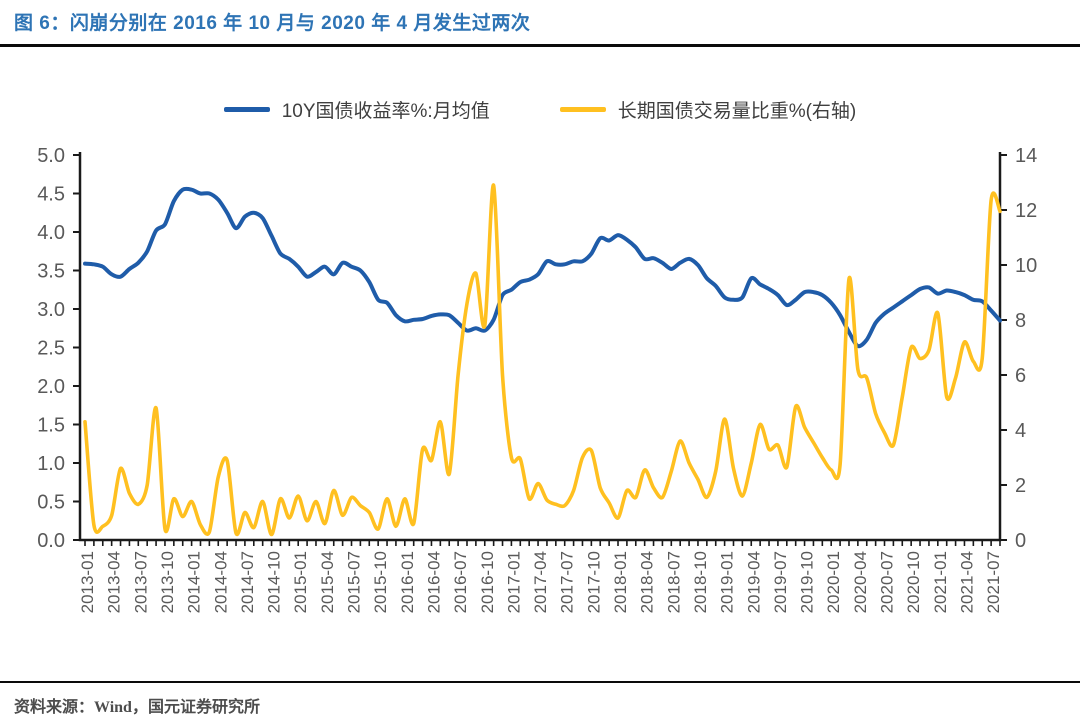 The height and width of the screenshot is (727, 1080). I want to click on svg-text: 2019-07, so click(780, 582).